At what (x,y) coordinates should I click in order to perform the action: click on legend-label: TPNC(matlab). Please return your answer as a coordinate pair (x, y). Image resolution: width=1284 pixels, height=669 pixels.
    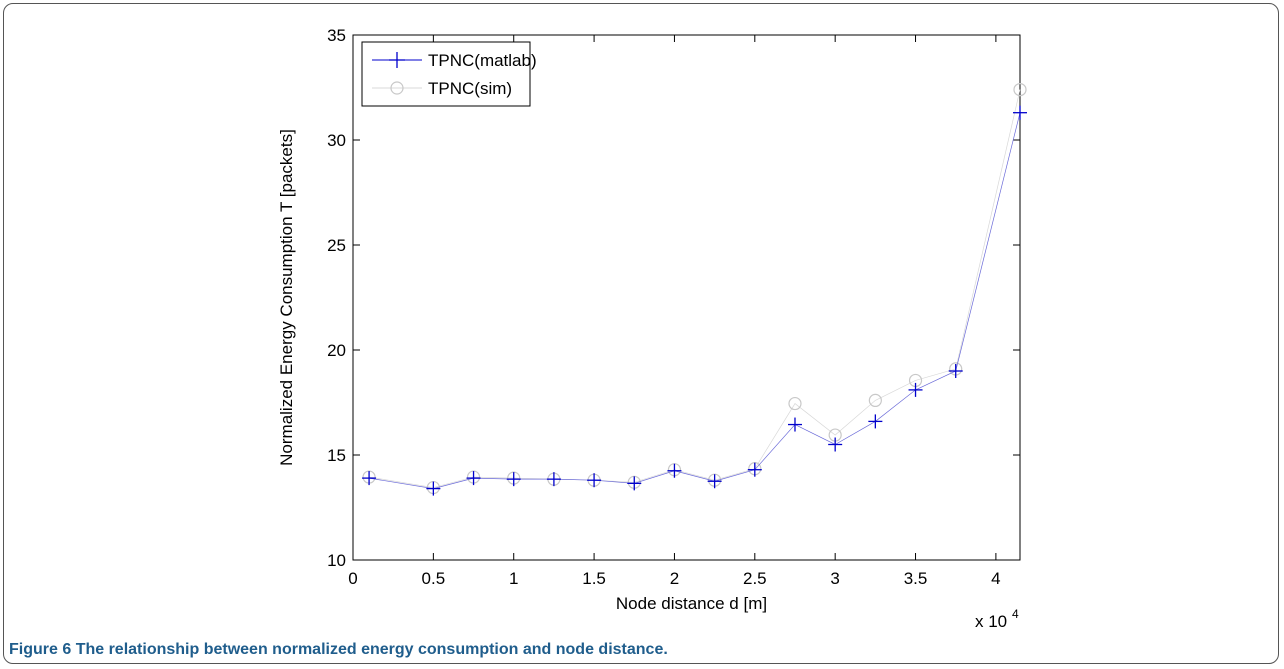
    Looking at the image, I should click on (482, 60).